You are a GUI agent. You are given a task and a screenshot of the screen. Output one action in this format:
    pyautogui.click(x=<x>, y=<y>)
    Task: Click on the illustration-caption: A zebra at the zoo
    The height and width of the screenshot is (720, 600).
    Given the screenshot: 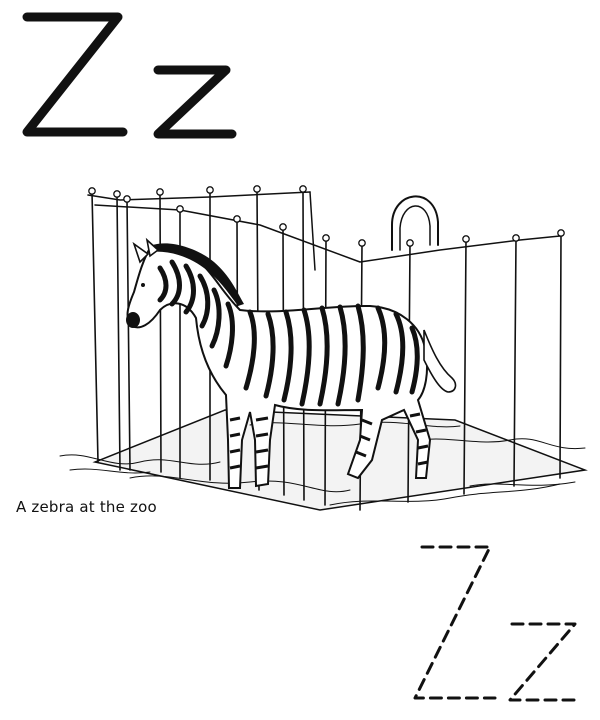 What is the action you would take?
    pyautogui.click(x=86, y=507)
    